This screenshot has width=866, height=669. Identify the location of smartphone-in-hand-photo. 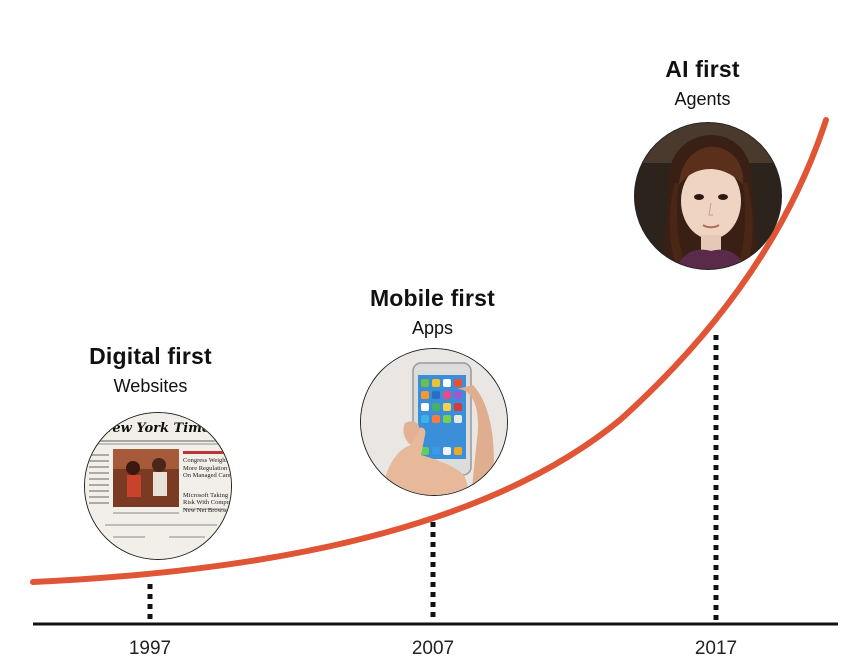
(434, 422).